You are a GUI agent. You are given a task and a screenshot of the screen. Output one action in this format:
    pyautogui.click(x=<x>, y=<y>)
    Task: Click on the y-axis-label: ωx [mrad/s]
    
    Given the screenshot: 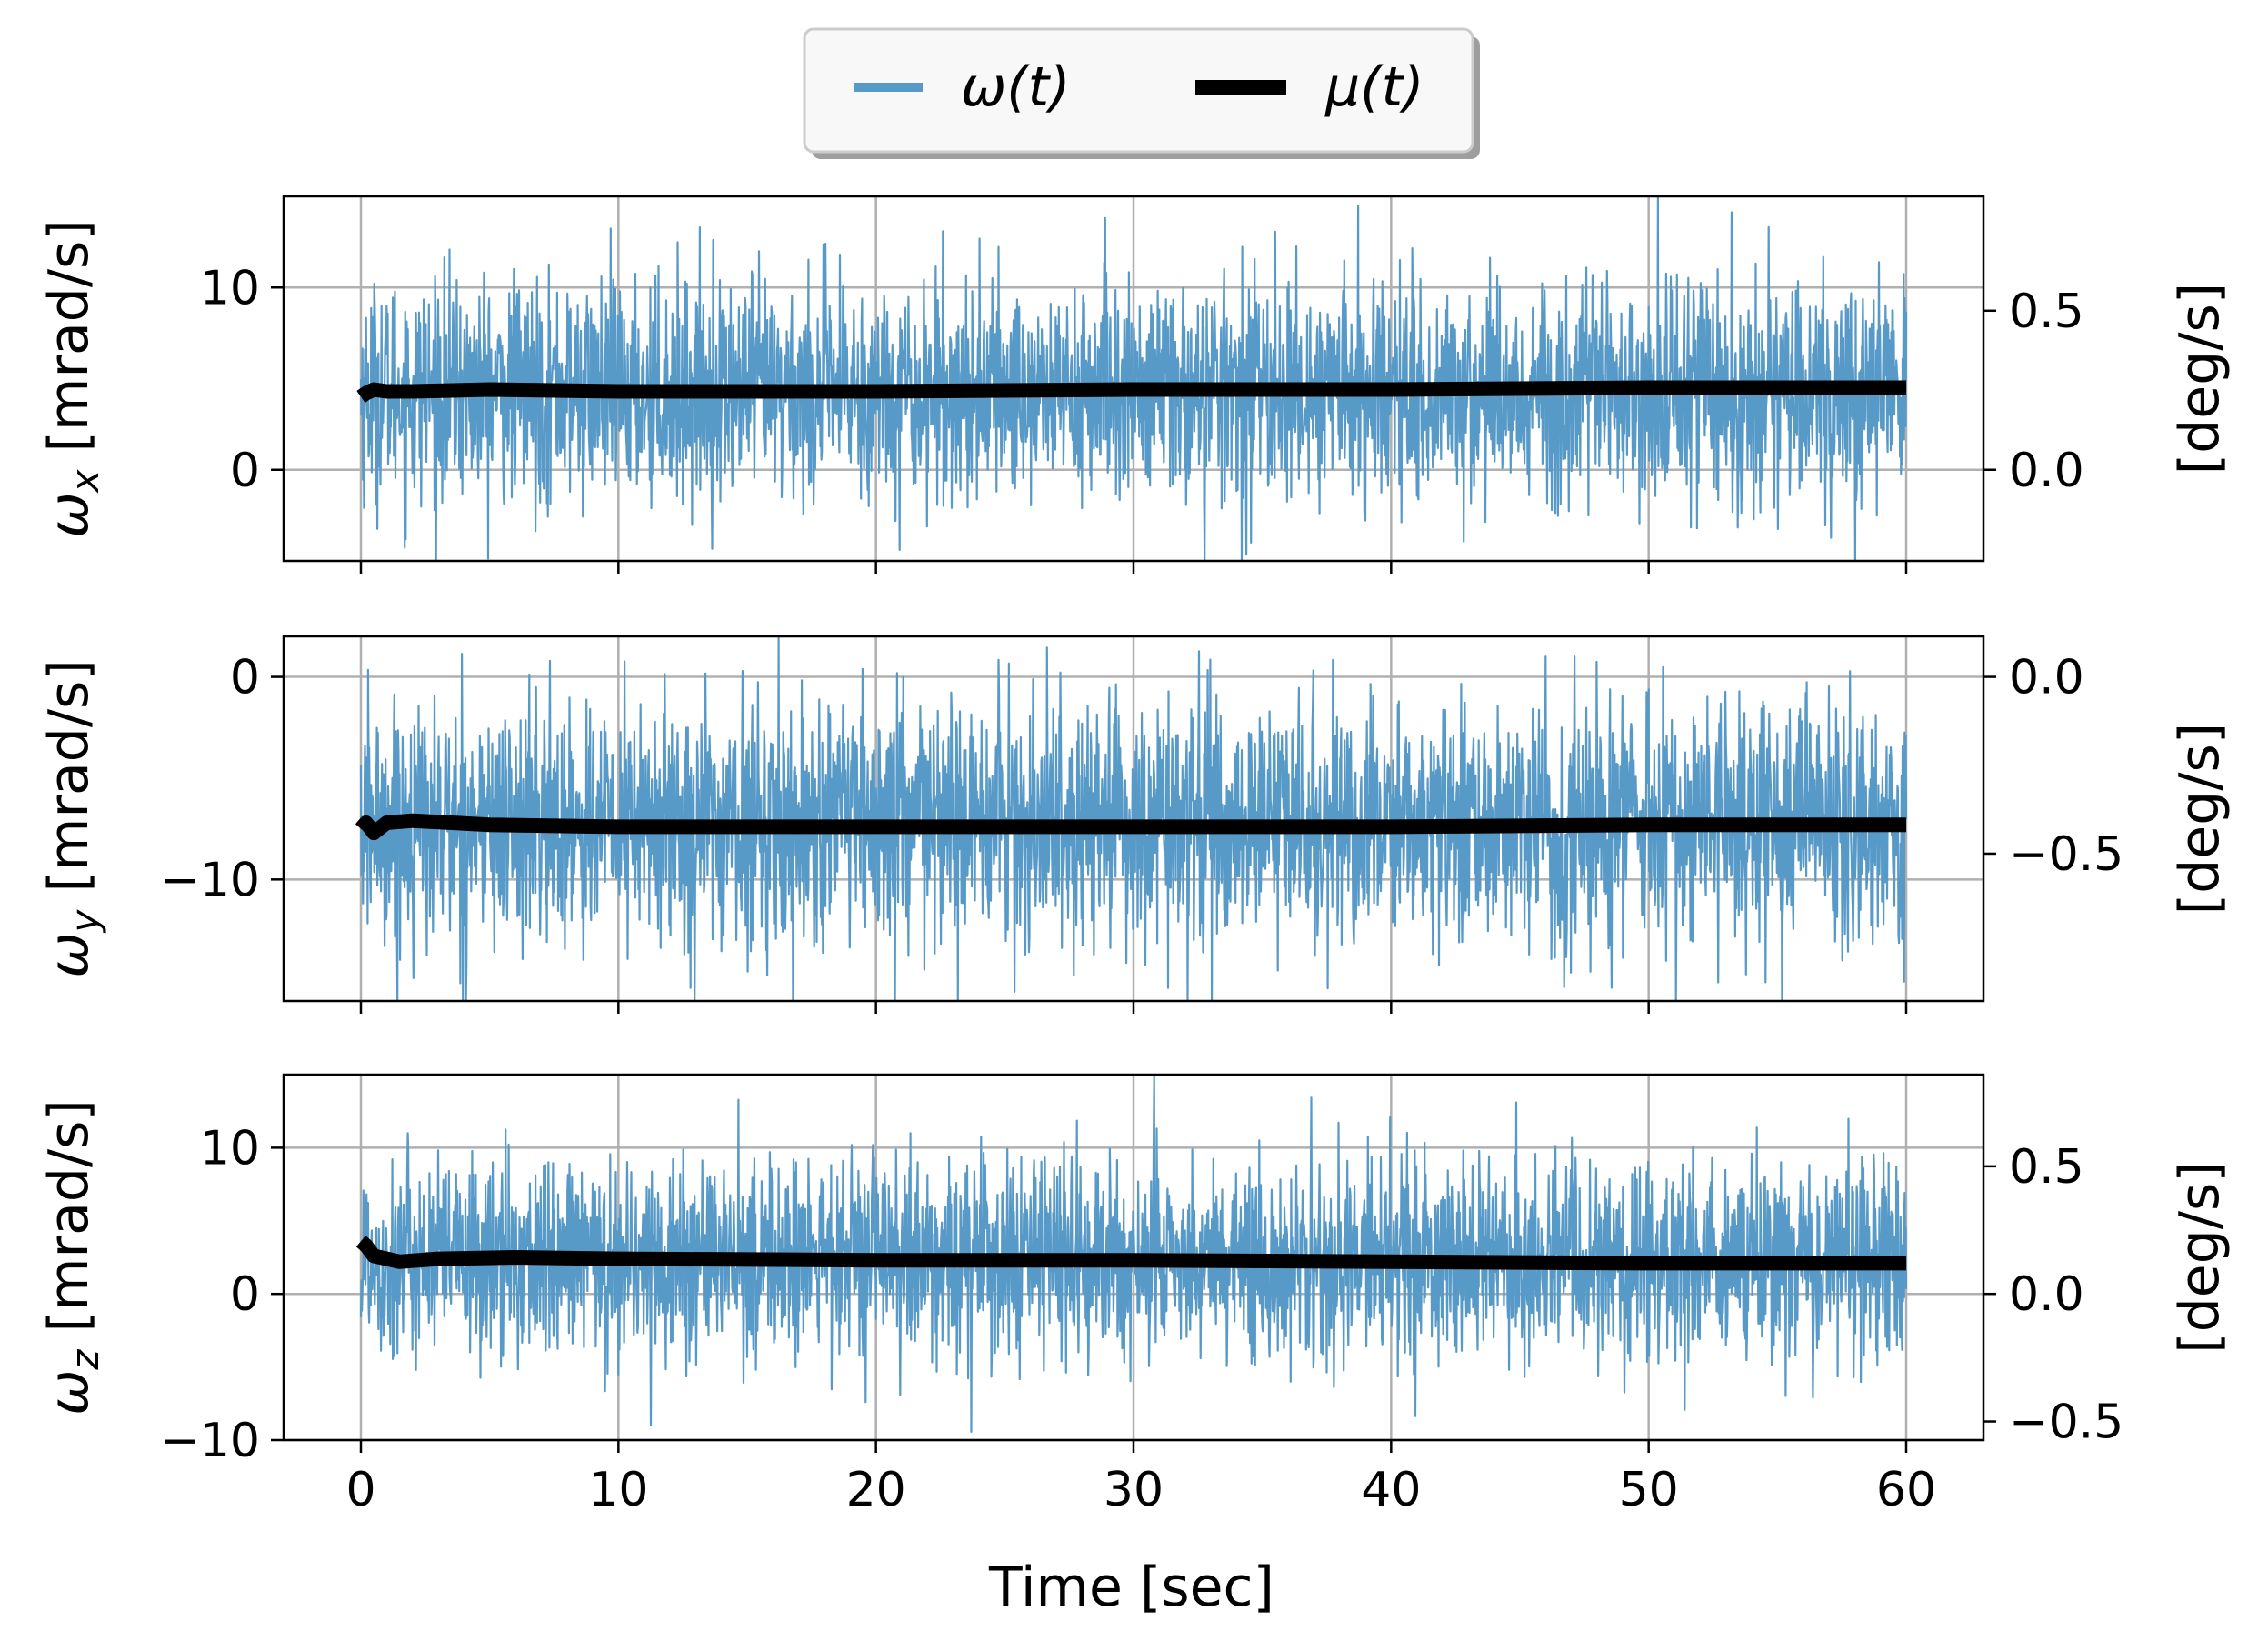 What is the action you would take?
    pyautogui.click(x=72, y=378)
    